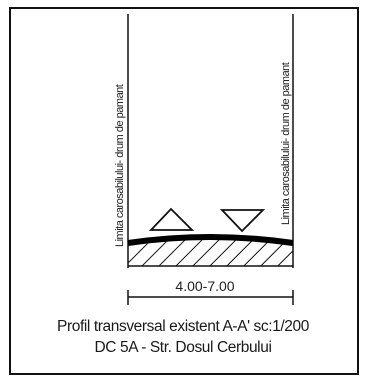 Image resolution: width=366 pixels, height=376 pixels. I want to click on triangle-up-icon, so click(171, 219).